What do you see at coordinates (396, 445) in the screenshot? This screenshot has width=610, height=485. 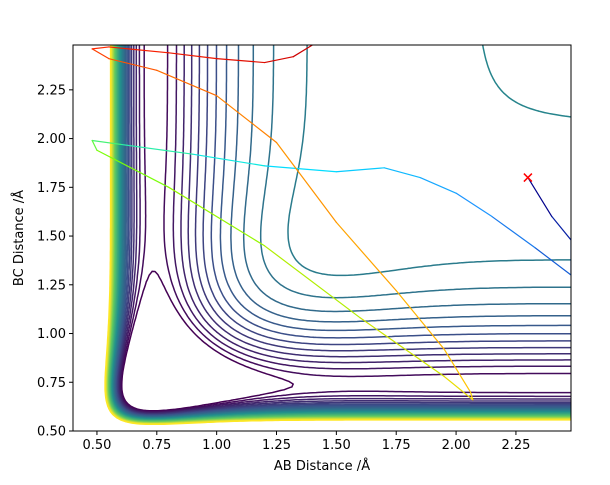 I see `x-tick-label: 1.75` at bounding box center [396, 445].